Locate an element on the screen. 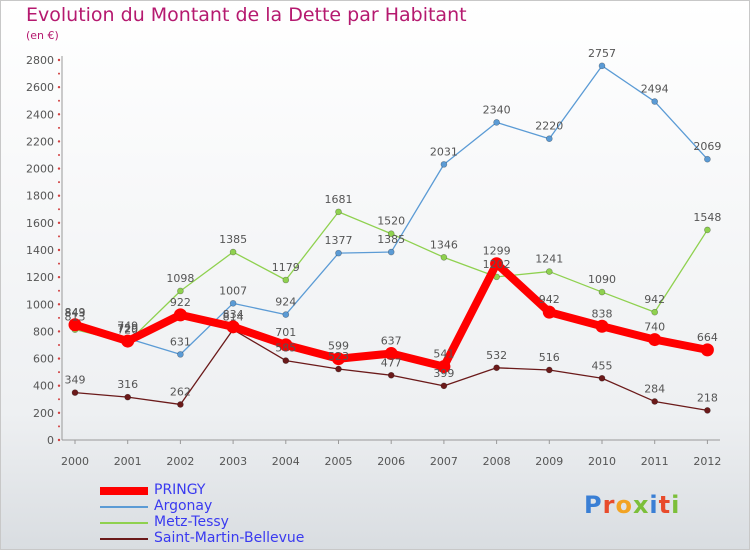 This screenshot has width=750, height=550. x-tick-label: 2012 is located at coordinates (707, 461).